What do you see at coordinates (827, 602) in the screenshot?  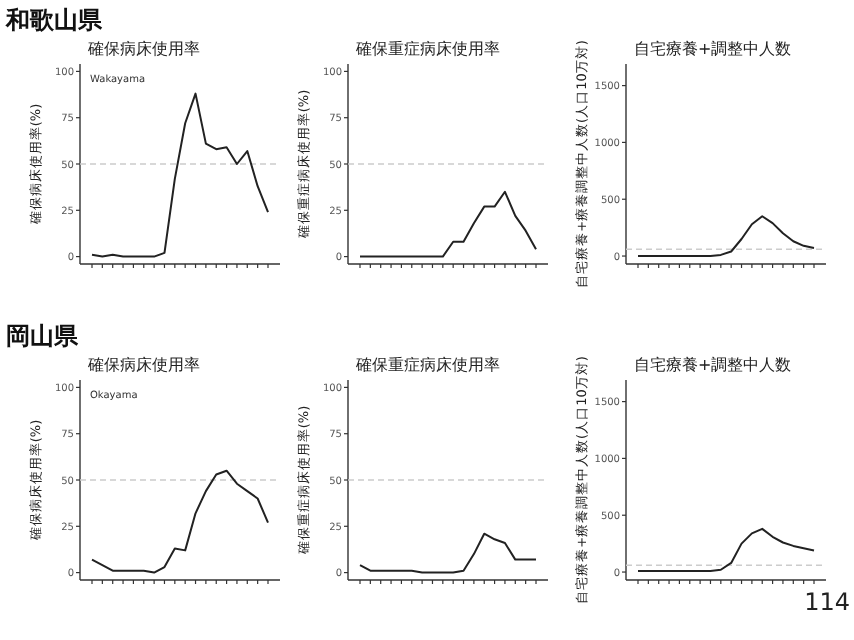 I see `text: 114` at bounding box center [827, 602].